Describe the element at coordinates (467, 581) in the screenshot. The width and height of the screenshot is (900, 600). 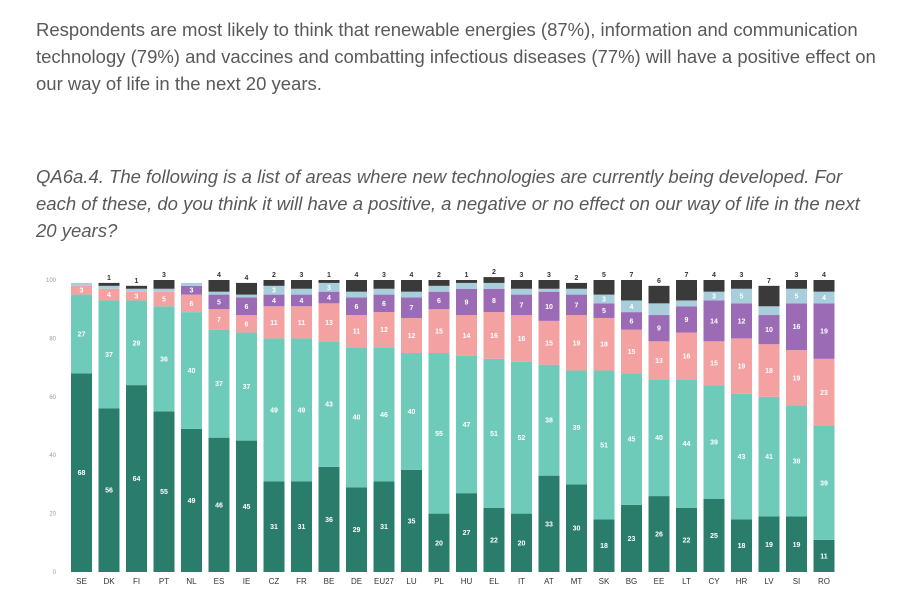
I see `x-tick-label: HU` at that location.